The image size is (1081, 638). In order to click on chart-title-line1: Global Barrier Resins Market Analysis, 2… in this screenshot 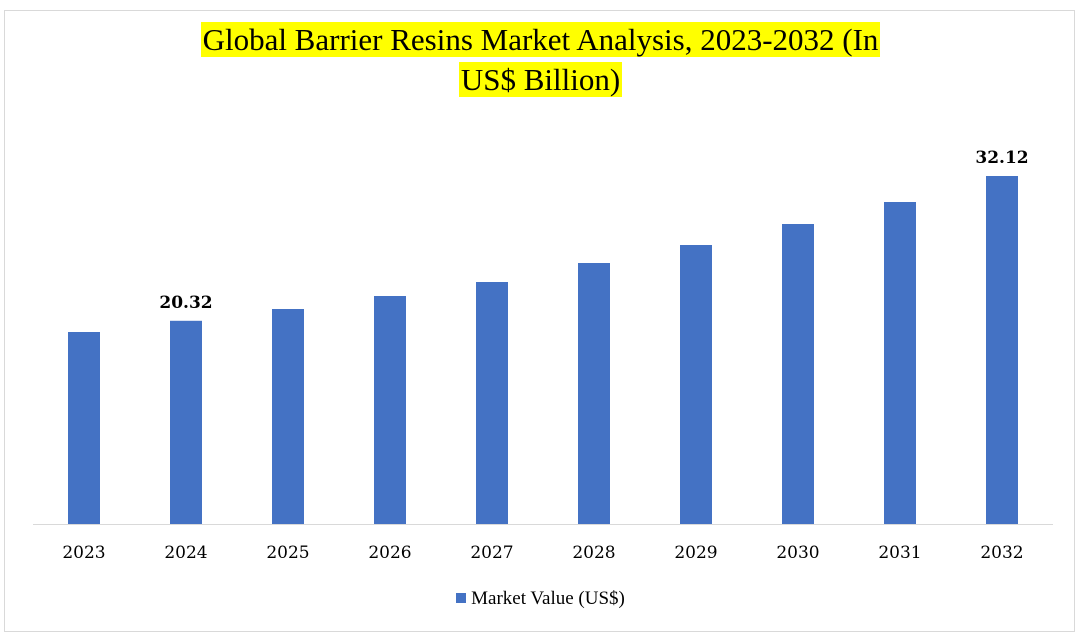, I will do `click(540, 39)`.